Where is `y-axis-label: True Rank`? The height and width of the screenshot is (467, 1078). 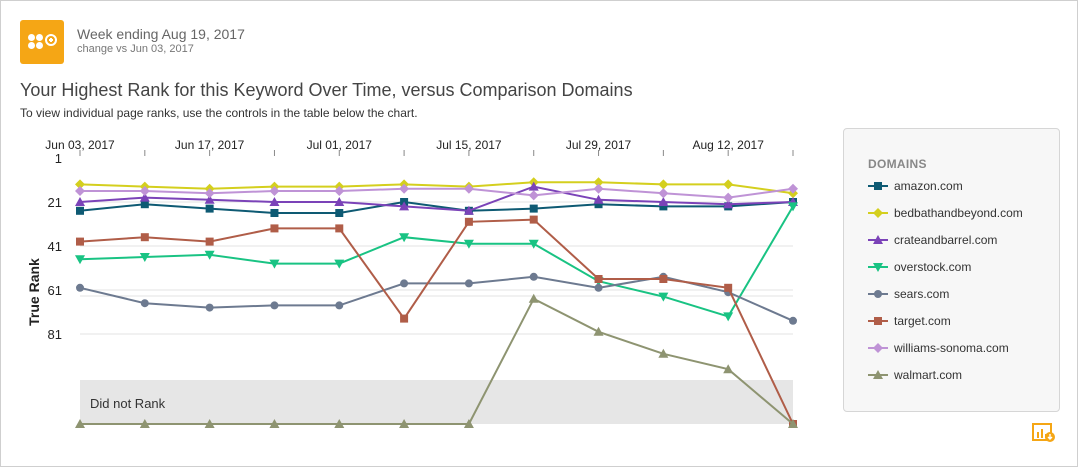 y-axis-label: True Rank is located at coordinates (34, 292).